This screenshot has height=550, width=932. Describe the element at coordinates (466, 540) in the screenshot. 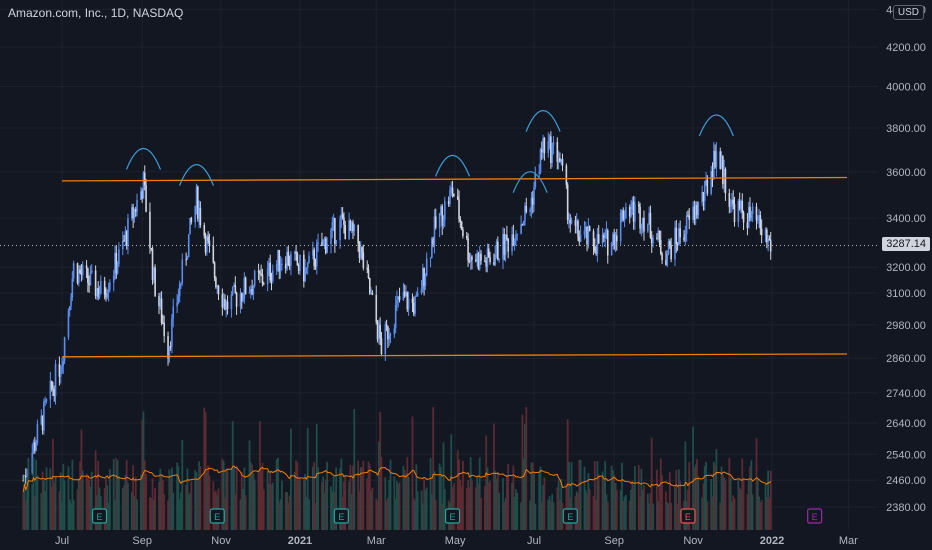

I see `time-axis` at that location.